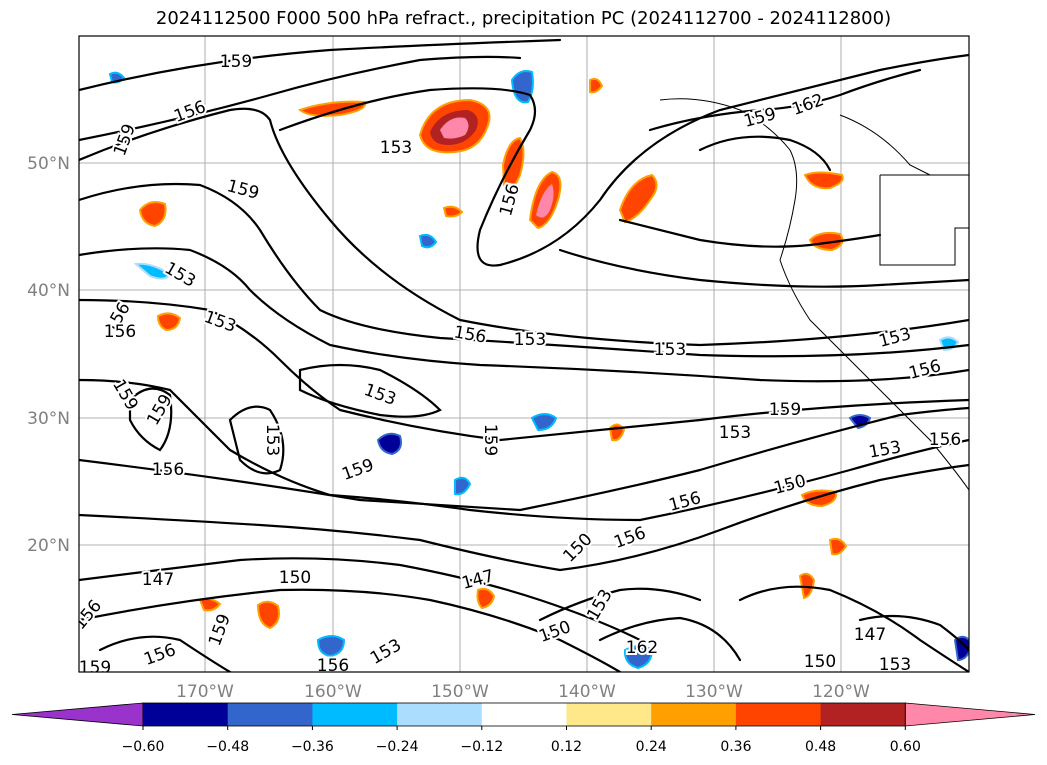 The height and width of the screenshot is (765, 1047). What do you see at coordinates (735, 747) in the screenshot?
I see `colorbar-tick-label: 0.36` at bounding box center [735, 747].